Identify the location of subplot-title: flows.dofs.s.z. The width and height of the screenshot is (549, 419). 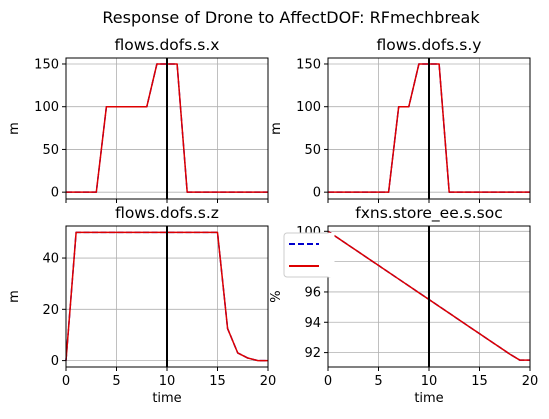
(167, 213).